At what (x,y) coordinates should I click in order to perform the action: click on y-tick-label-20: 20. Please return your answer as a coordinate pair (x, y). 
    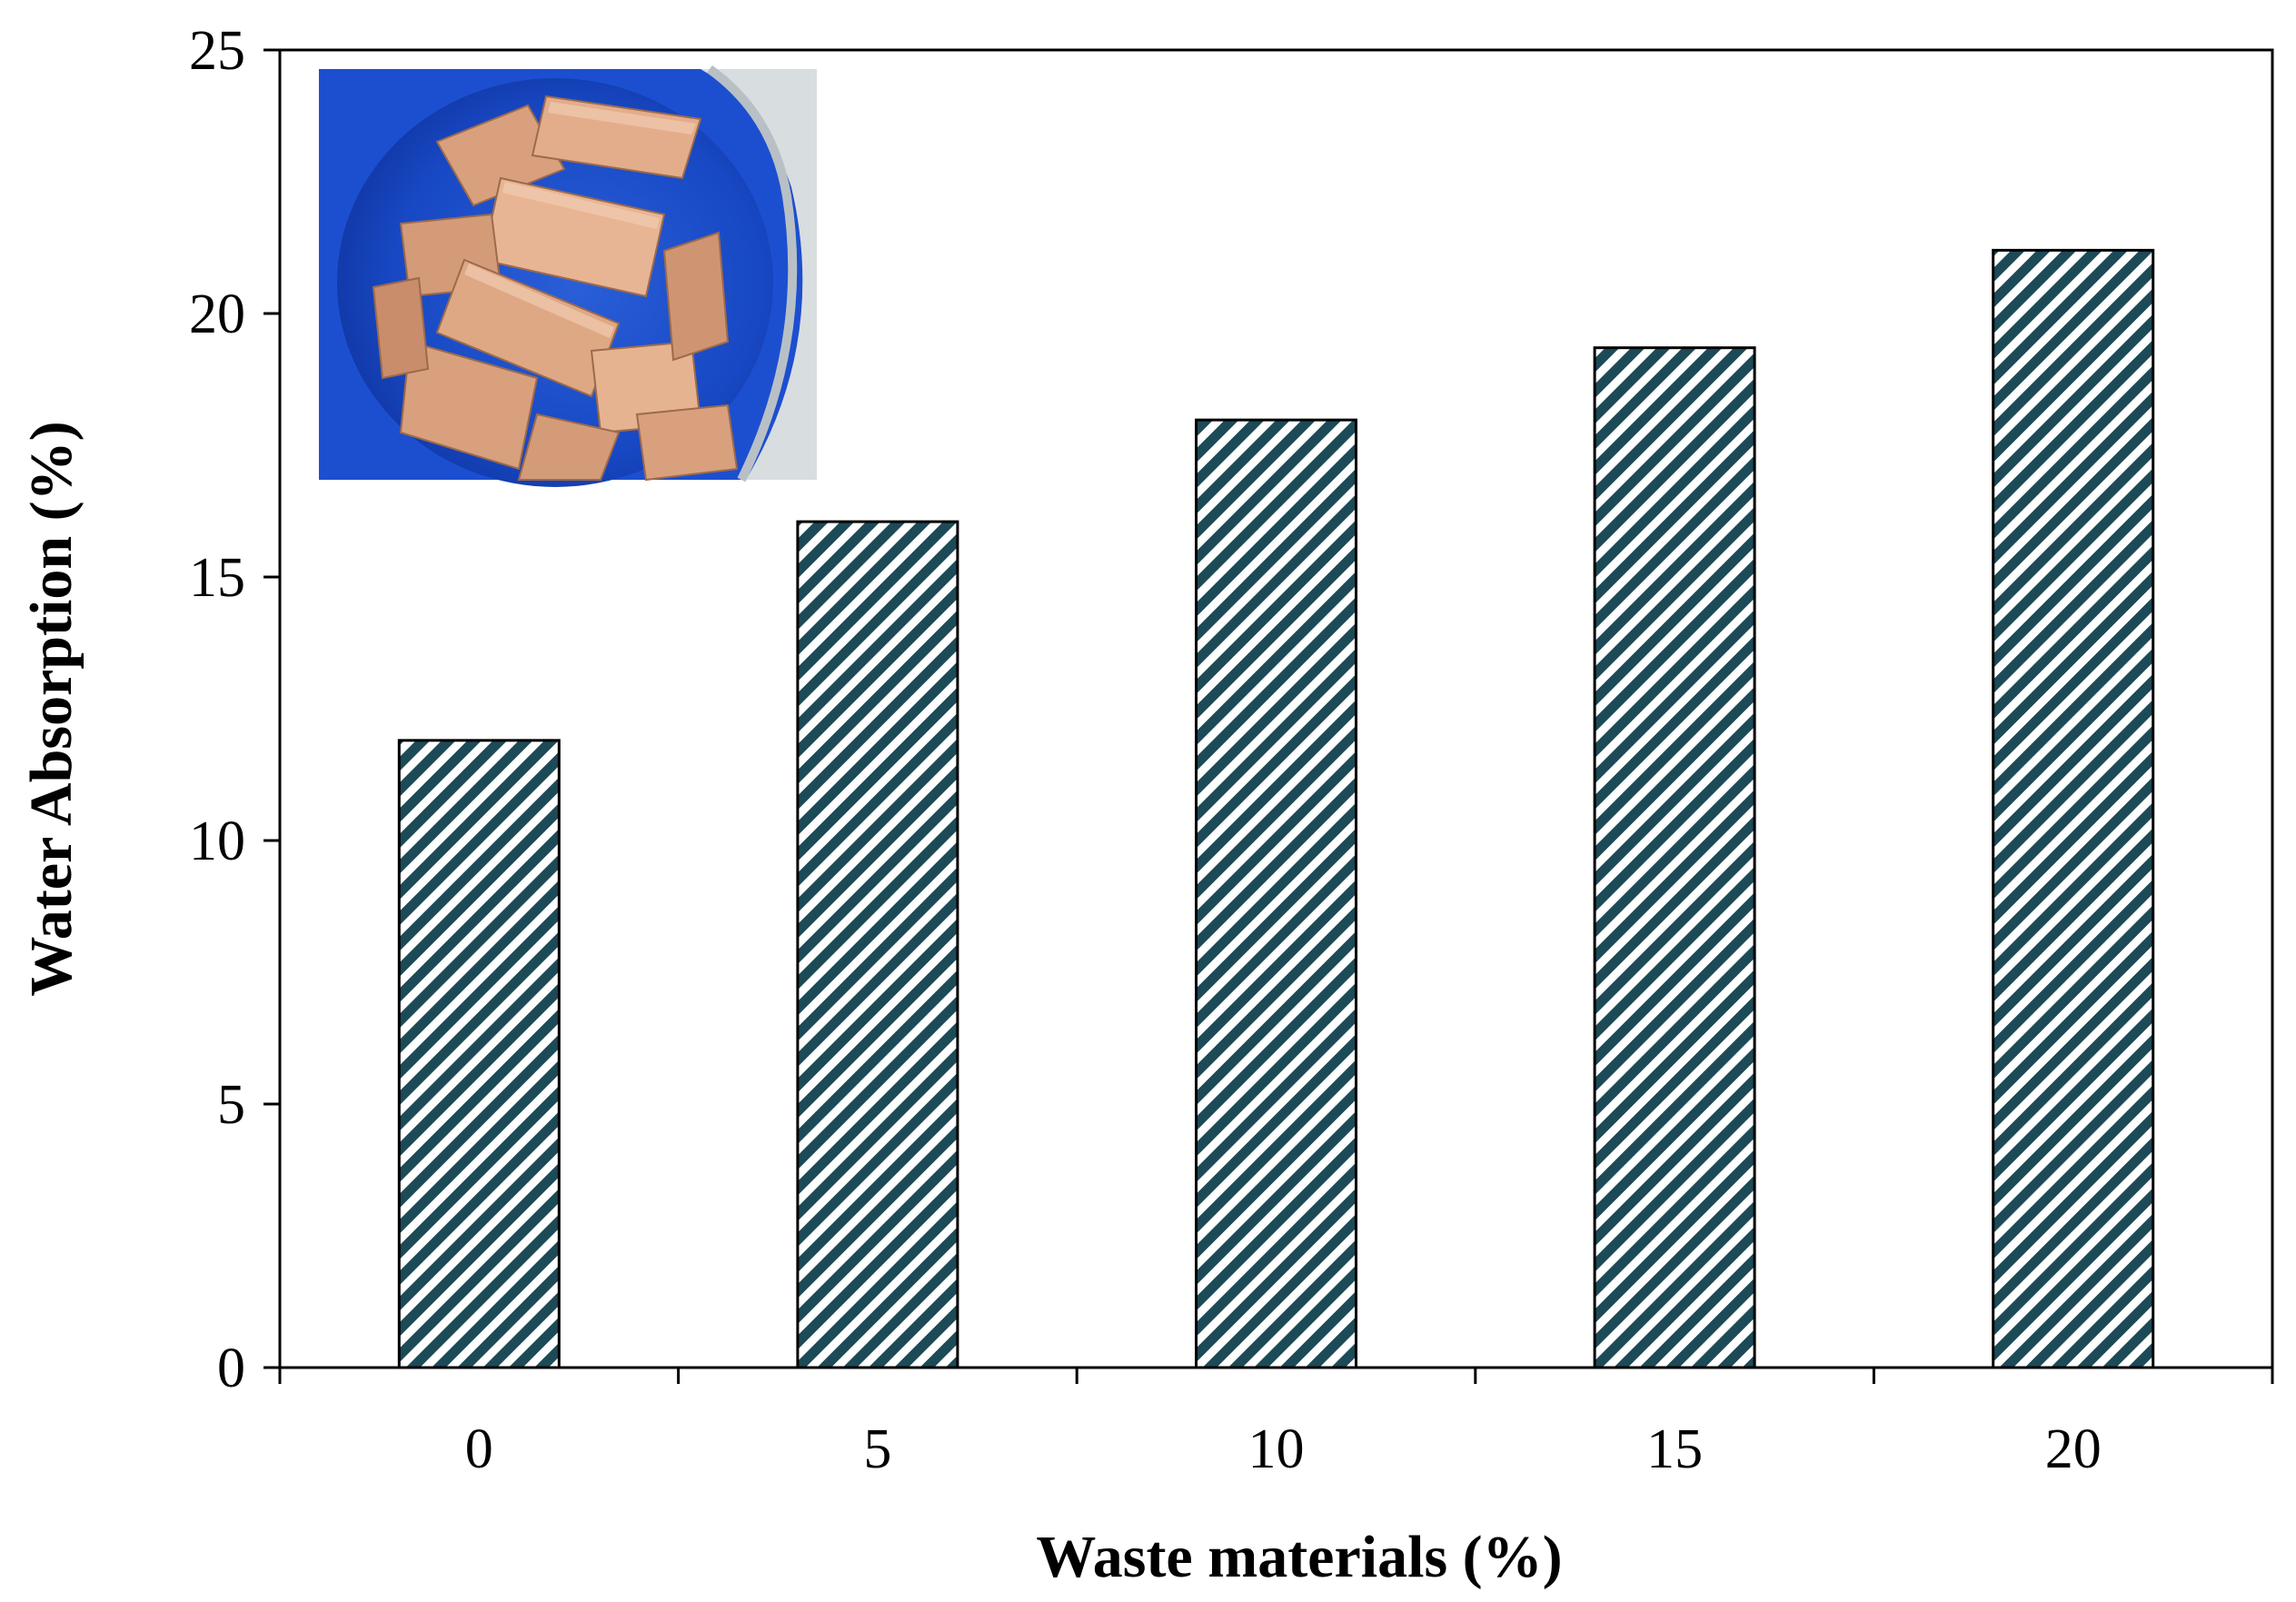
    Looking at the image, I should click on (217, 314).